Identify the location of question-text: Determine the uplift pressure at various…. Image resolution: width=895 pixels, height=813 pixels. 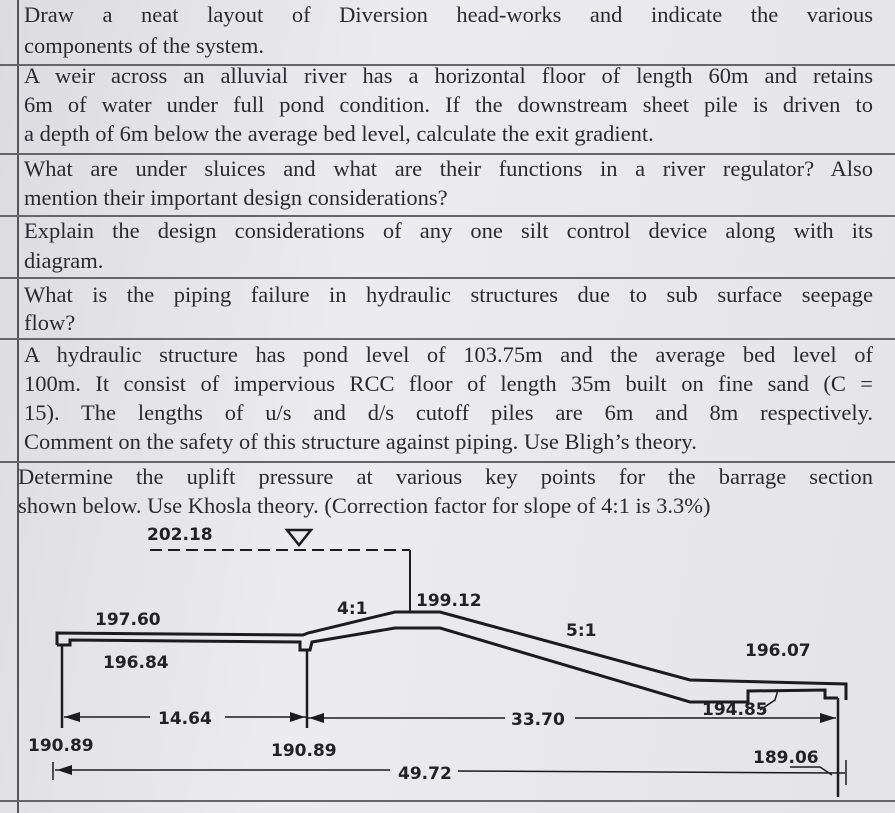
(445, 476).